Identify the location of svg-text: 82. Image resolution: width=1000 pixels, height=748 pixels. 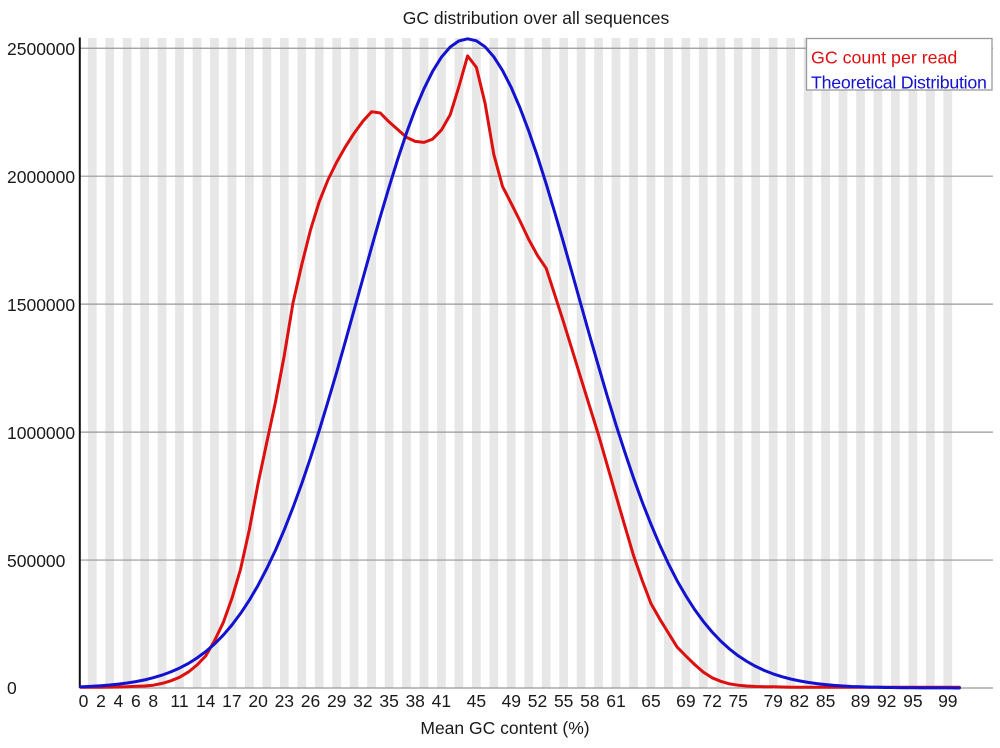
(799, 701).